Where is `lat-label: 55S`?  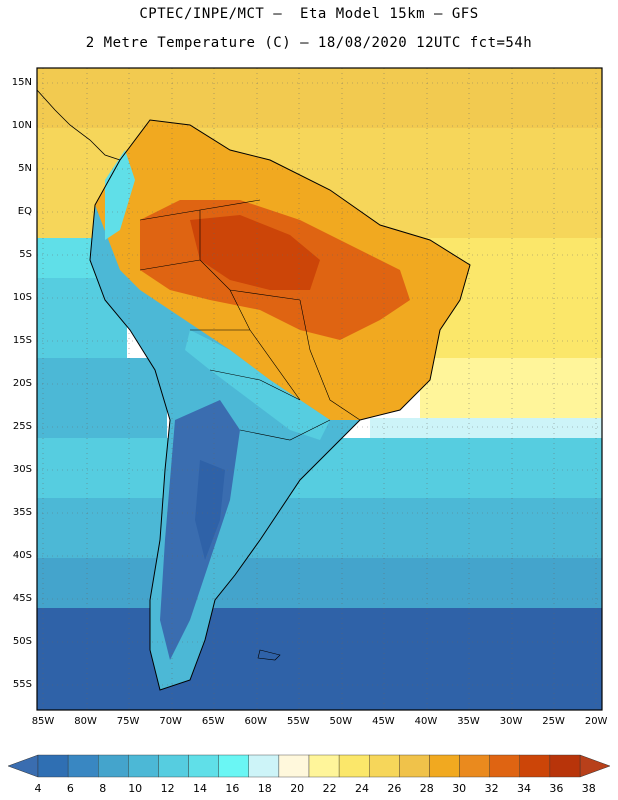 lat-label: 55S is located at coordinates (22, 684).